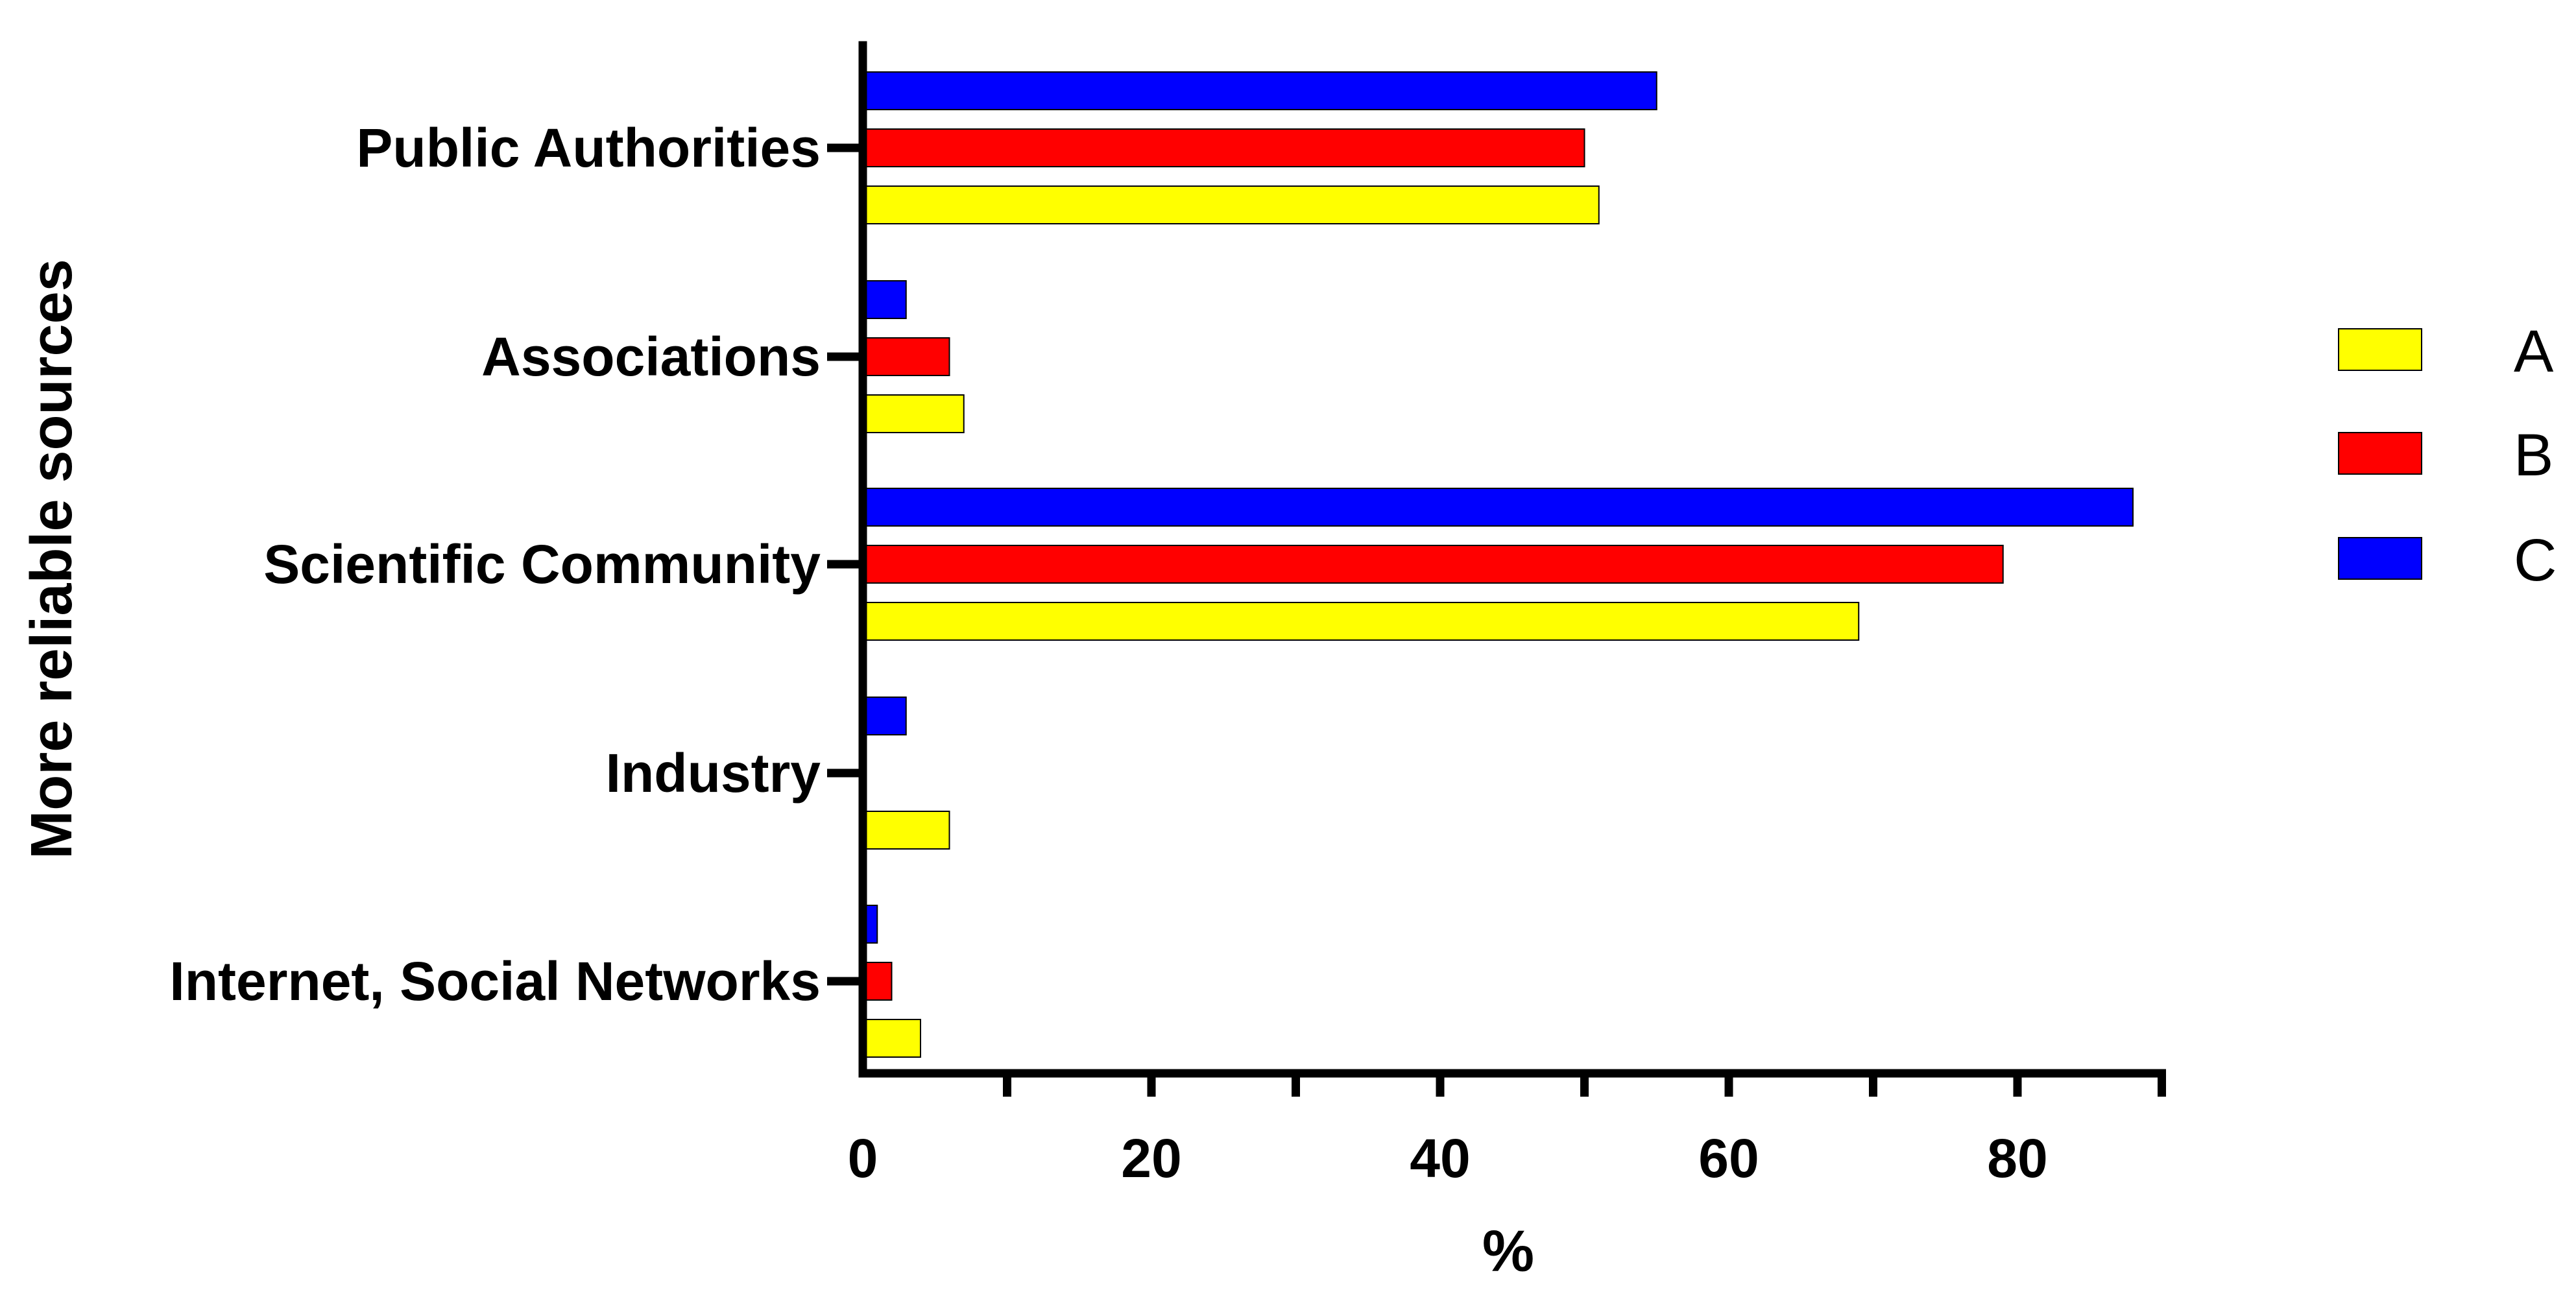 The image size is (2576, 1299). Describe the element at coordinates (906, 831) in the screenshot. I see `bar-industry-a` at that location.